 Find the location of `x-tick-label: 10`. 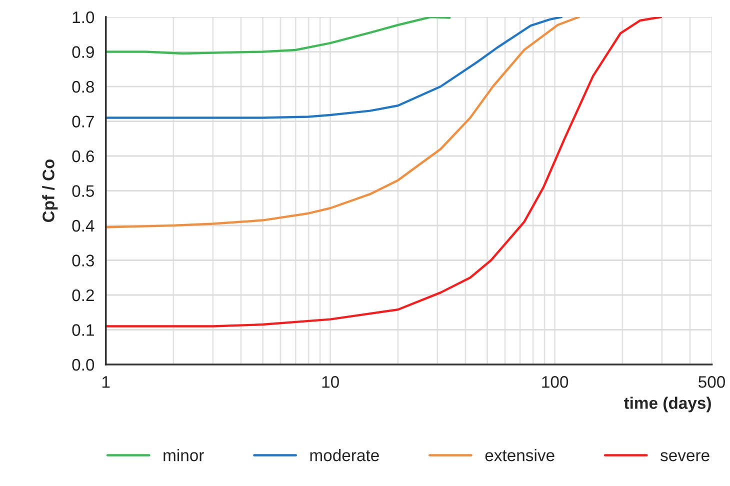

x-tick-label: 10 is located at coordinates (330, 382).